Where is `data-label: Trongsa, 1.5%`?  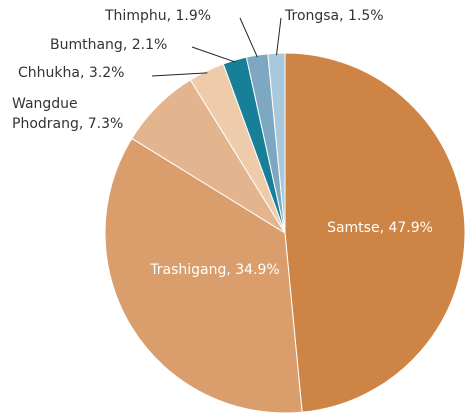
data-label: Trongsa, 1.5% is located at coordinates (334, 16).